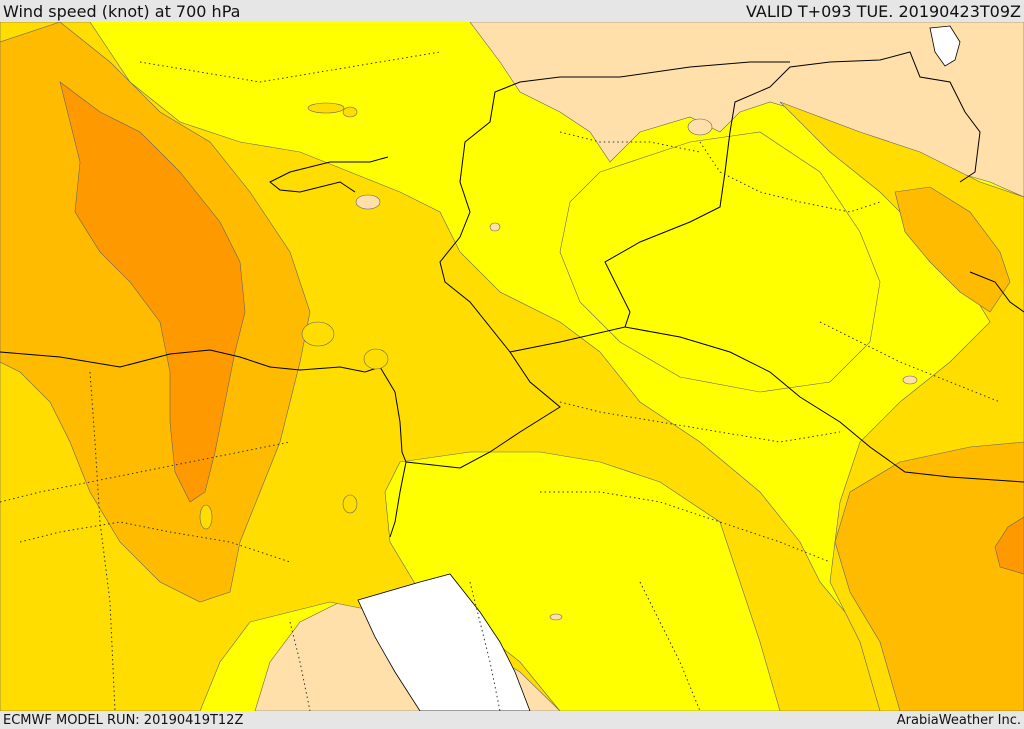 The height and width of the screenshot is (729, 1024). Describe the element at coordinates (444, 642) in the screenshot. I see `red-sea` at that location.